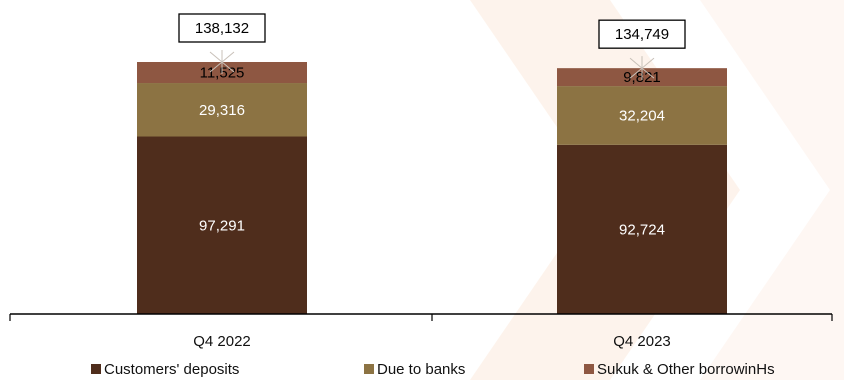 The image size is (844, 380). I want to click on total-label: 134,749, so click(642, 34).